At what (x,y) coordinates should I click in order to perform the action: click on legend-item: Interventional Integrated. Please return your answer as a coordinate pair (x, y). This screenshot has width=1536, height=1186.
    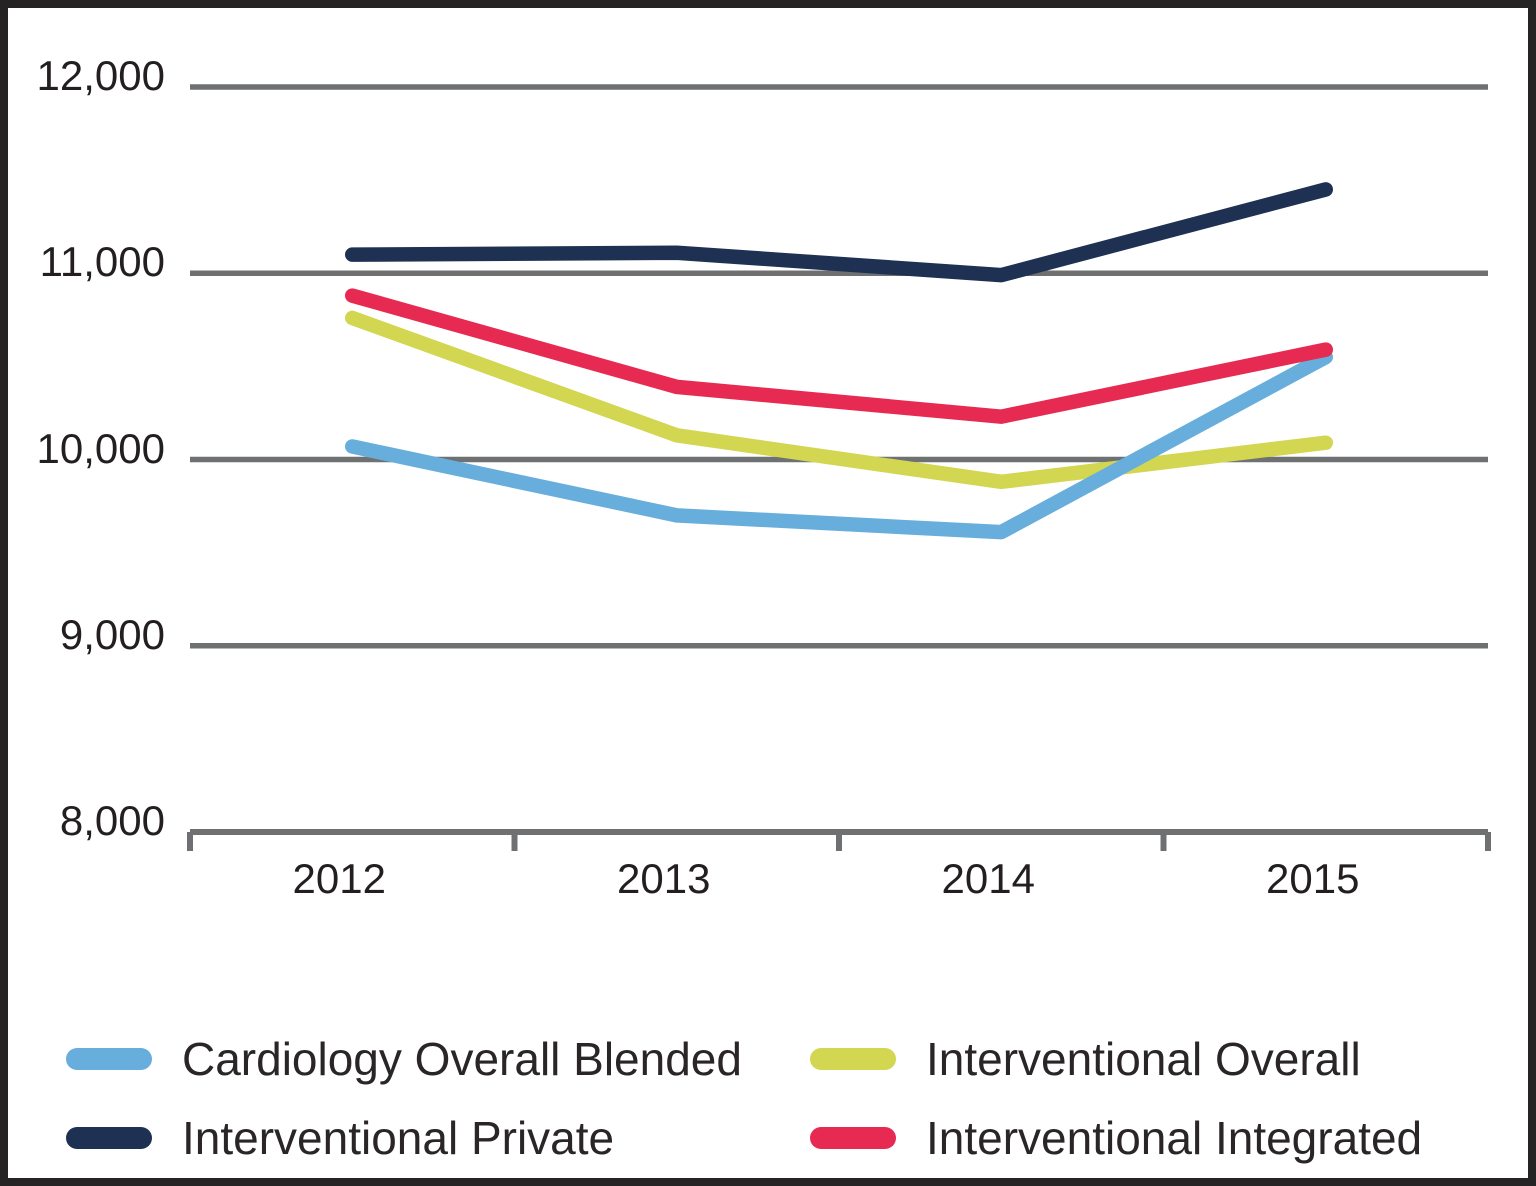
    Looking at the image, I should click on (1116, 1138).